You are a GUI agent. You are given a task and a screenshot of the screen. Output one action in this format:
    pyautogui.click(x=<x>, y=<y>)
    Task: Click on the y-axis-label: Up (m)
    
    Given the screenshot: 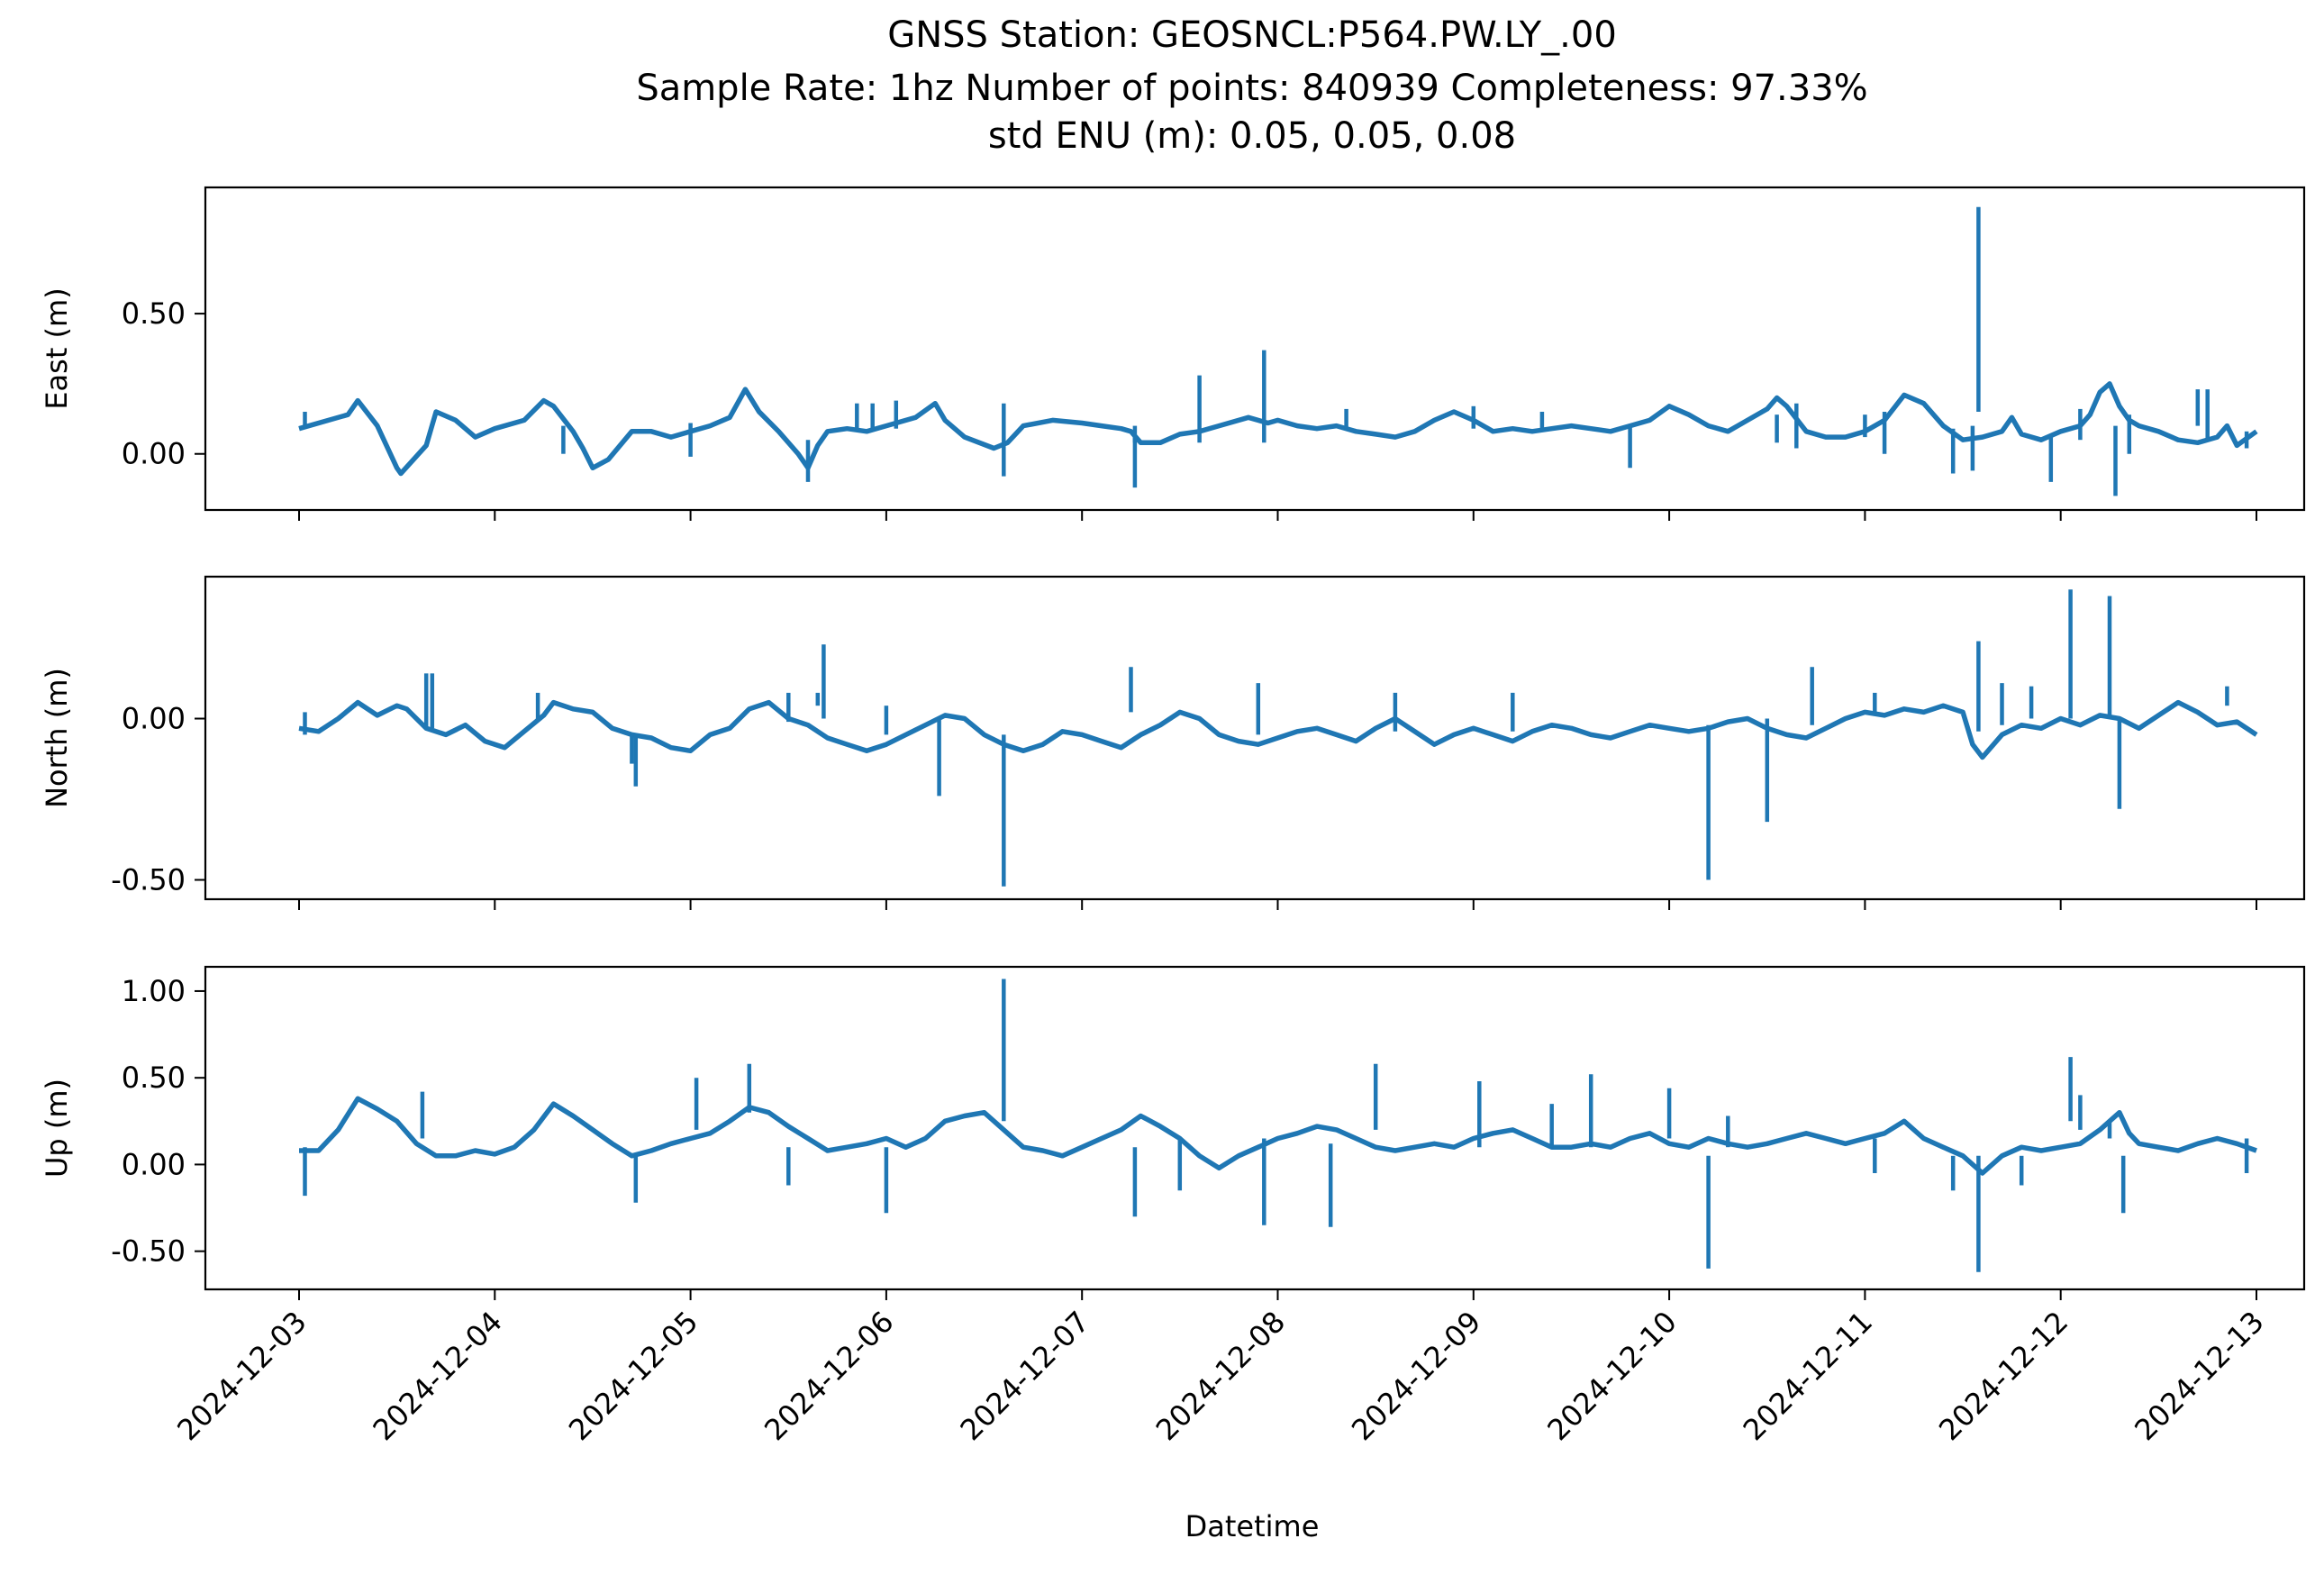 What is the action you would take?
    pyautogui.click(x=57, y=1128)
    